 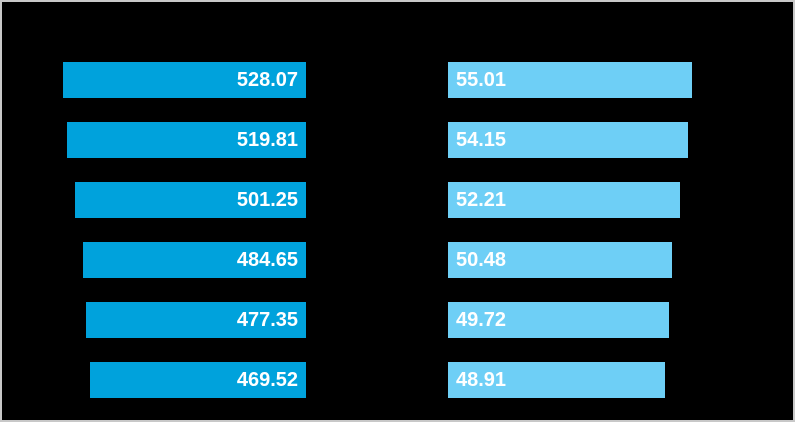 What do you see at coordinates (267, 80) in the screenshot?
I see `left-bar-value: 528.07` at bounding box center [267, 80].